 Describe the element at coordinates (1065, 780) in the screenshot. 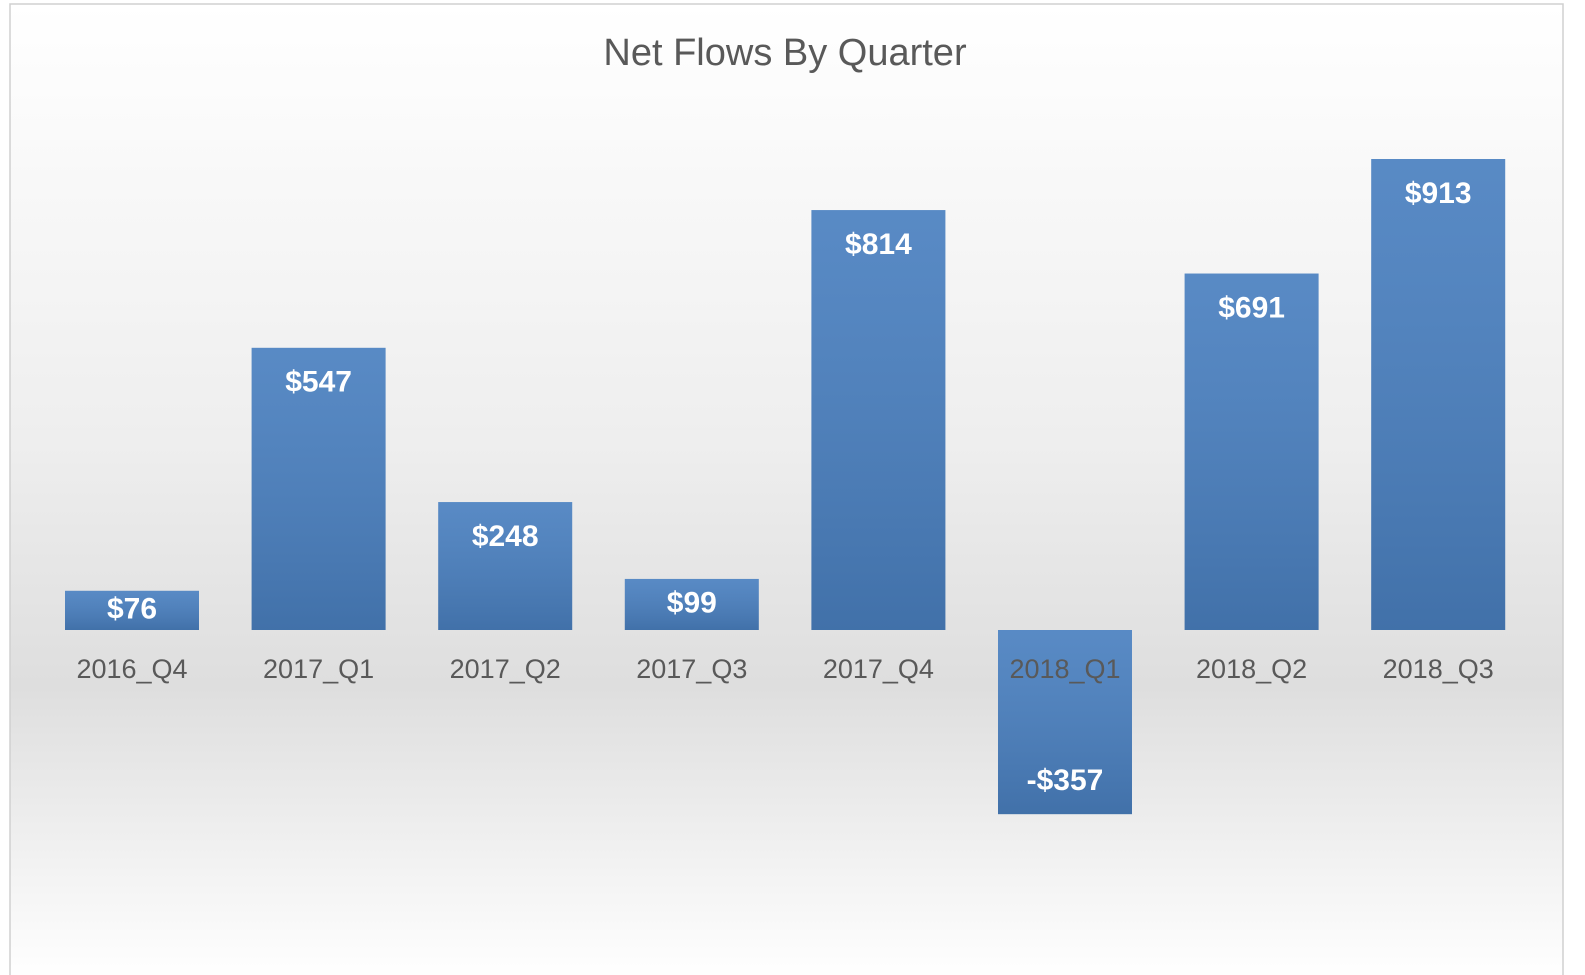

I see `data-label: -$357` at that location.